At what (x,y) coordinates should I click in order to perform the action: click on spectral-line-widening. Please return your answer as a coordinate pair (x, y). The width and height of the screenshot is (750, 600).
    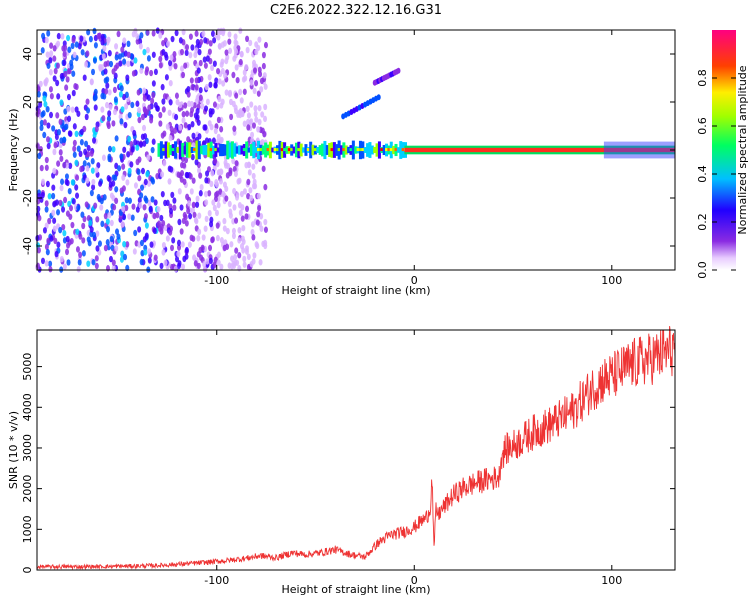
    Looking at the image, I should click on (639, 150).